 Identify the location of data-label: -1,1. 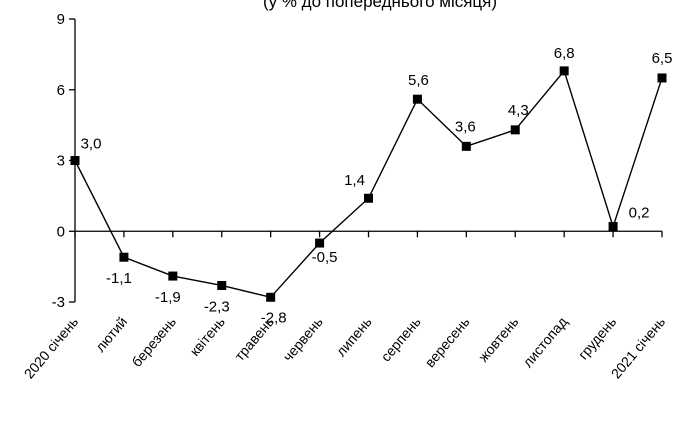
(119, 278).